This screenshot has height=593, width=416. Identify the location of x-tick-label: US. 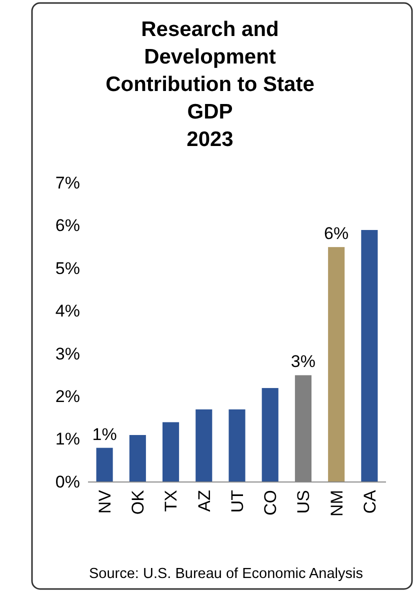
(304, 502).